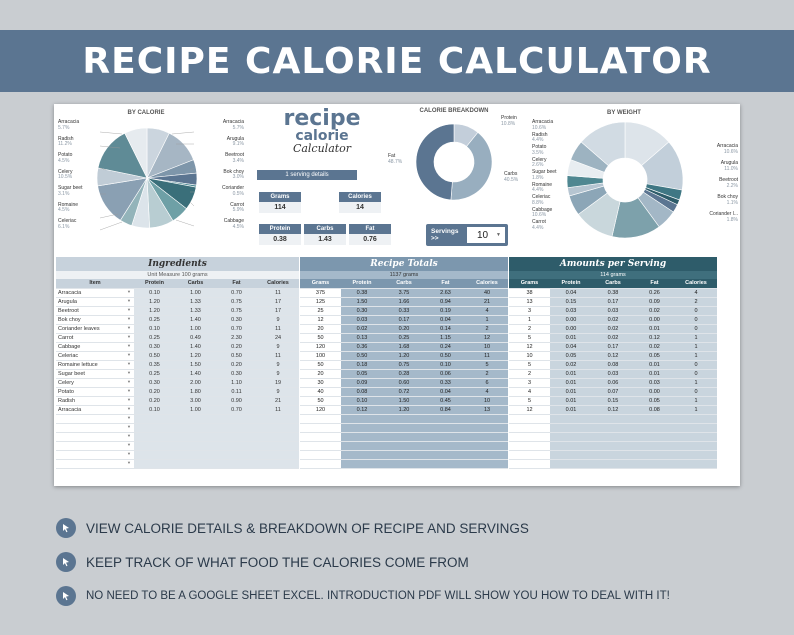 Image resolution: width=794 pixels, height=635 pixels. What do you see at coordinates (613, 302) in the screenshot?
I see `table-row: 13 0.15 0.17 0.09 2` at bounding box center [613, 302].